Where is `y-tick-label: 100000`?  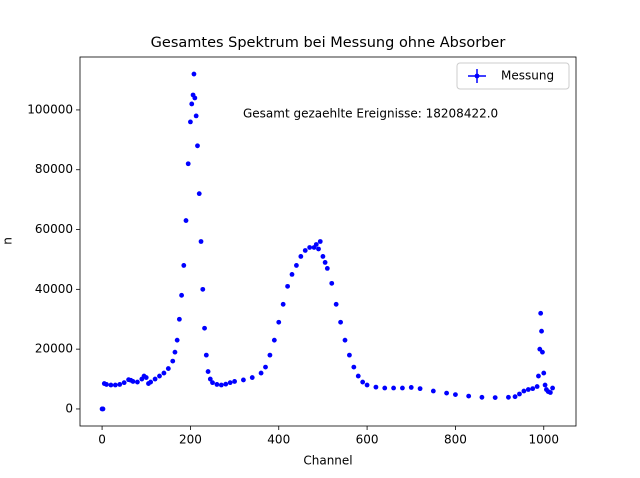
y-tick-label: 100000 is located at coordinates (50, 109).